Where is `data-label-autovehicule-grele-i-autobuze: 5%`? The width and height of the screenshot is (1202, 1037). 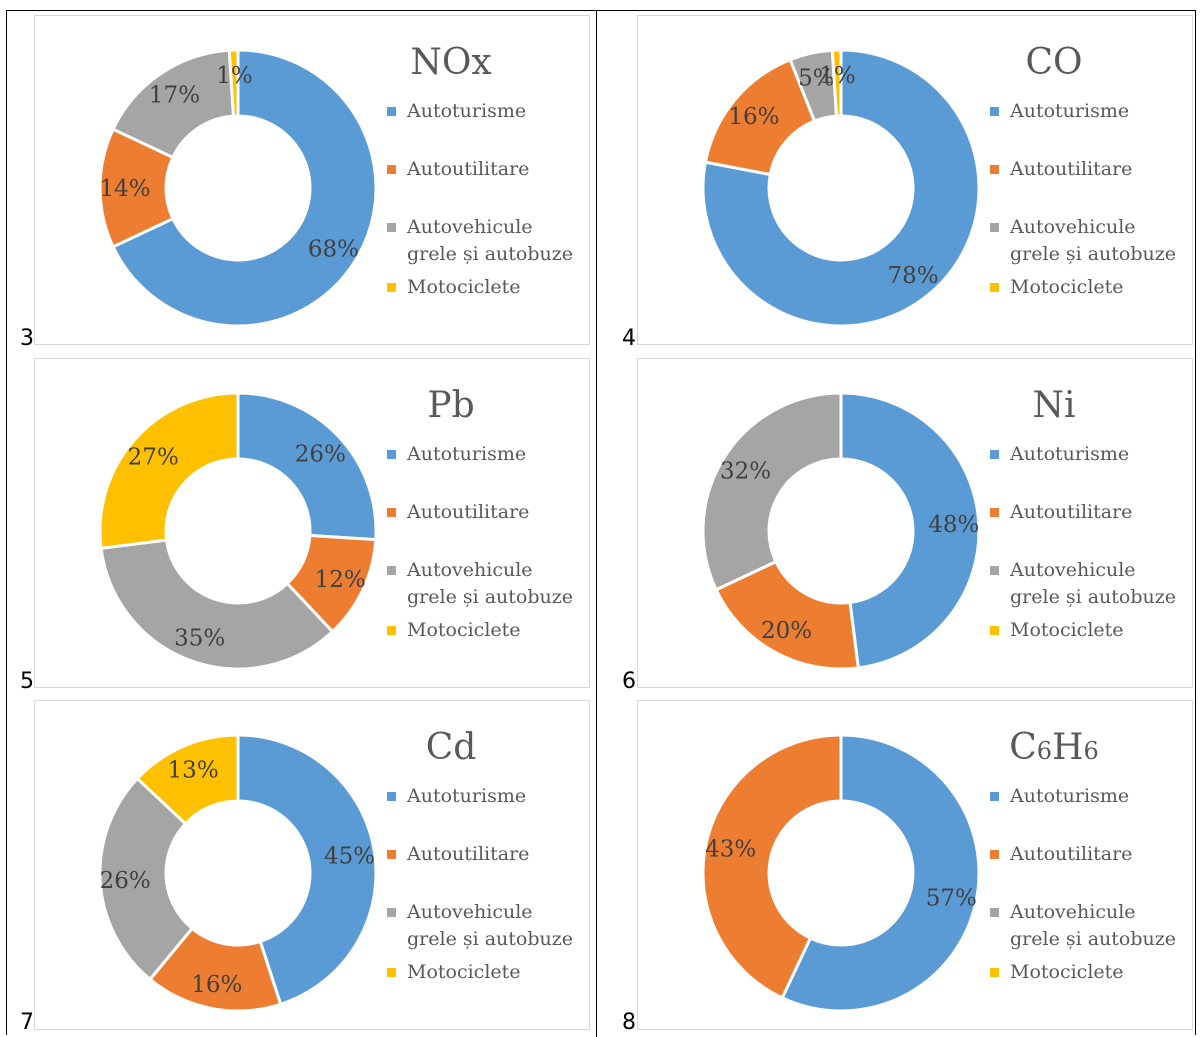 data-label-autovehicule-grele-i-autobuze: 5% is located at coordinates (816, 79).